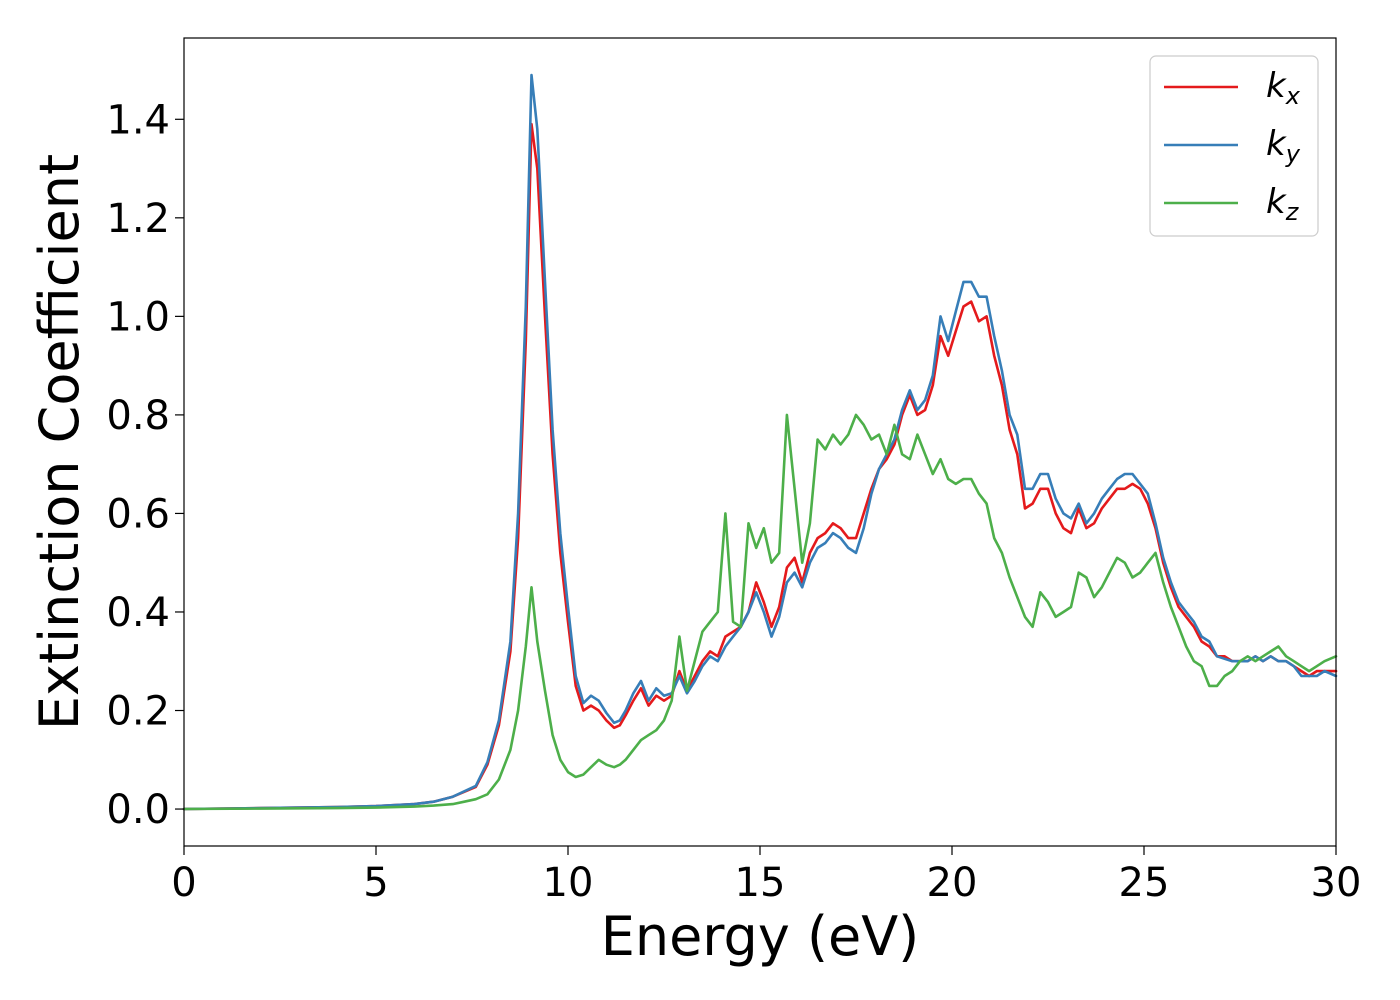  I want to click on y-tick-label: 0.8, so click(138, 416).